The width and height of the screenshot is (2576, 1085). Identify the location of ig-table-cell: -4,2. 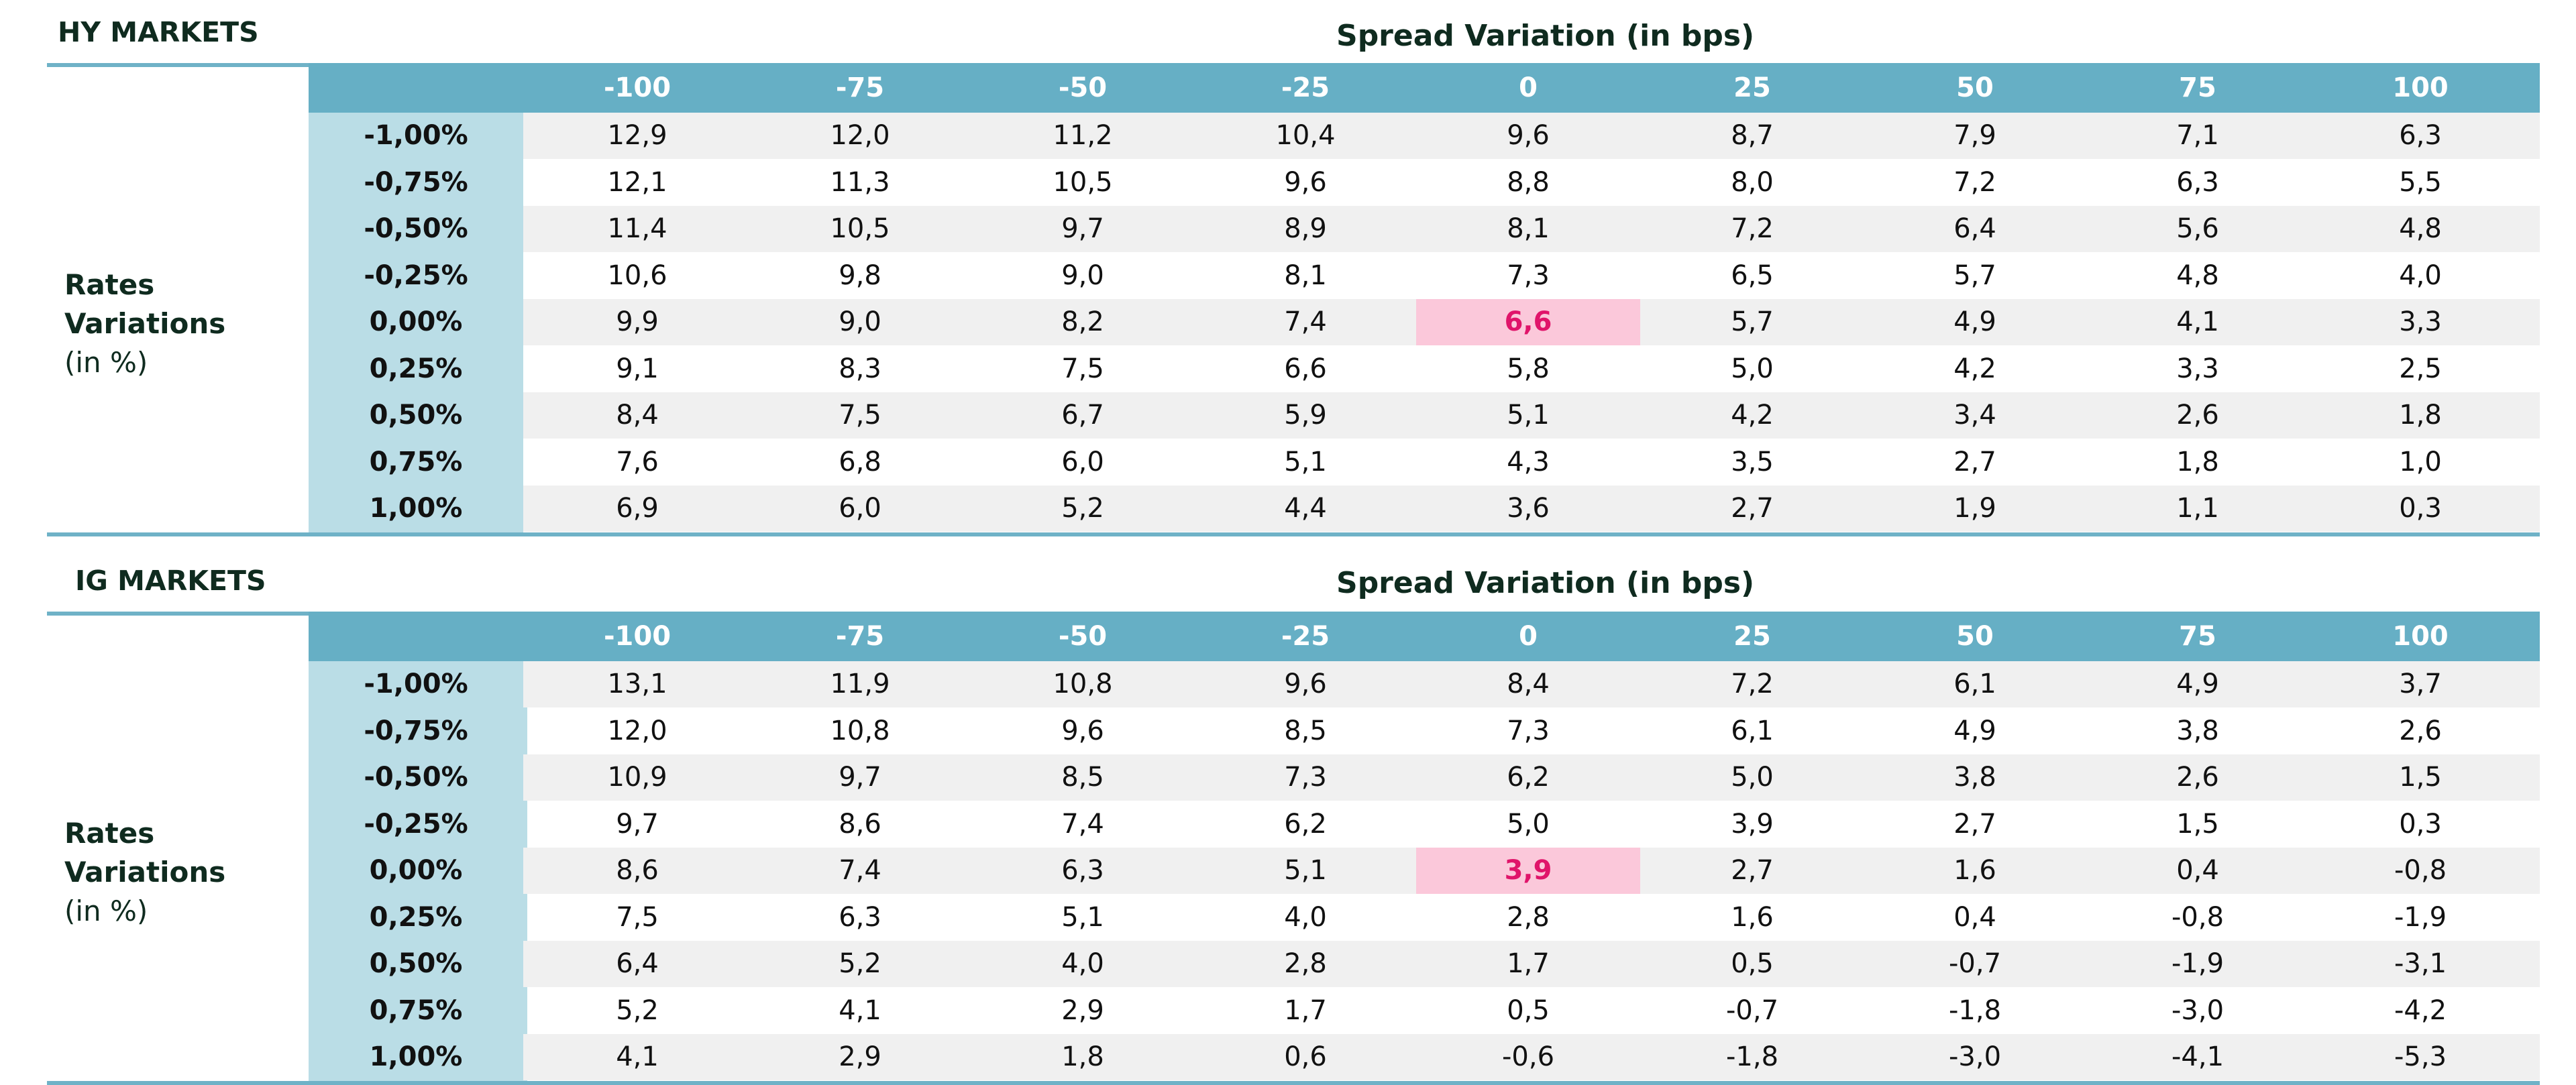
(2420, 1010).